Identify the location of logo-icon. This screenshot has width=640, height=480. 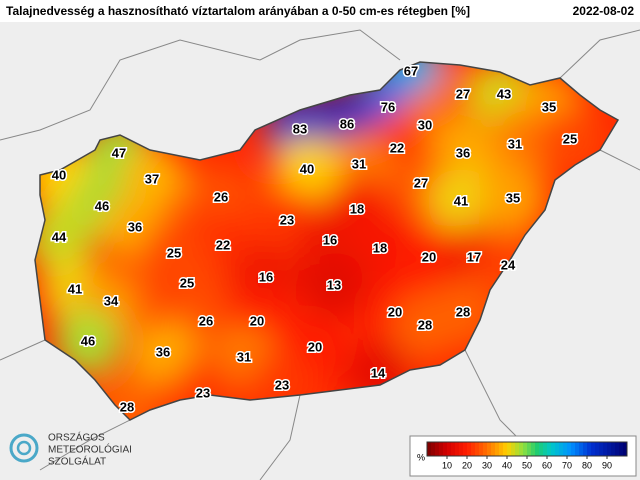
(24, 448).